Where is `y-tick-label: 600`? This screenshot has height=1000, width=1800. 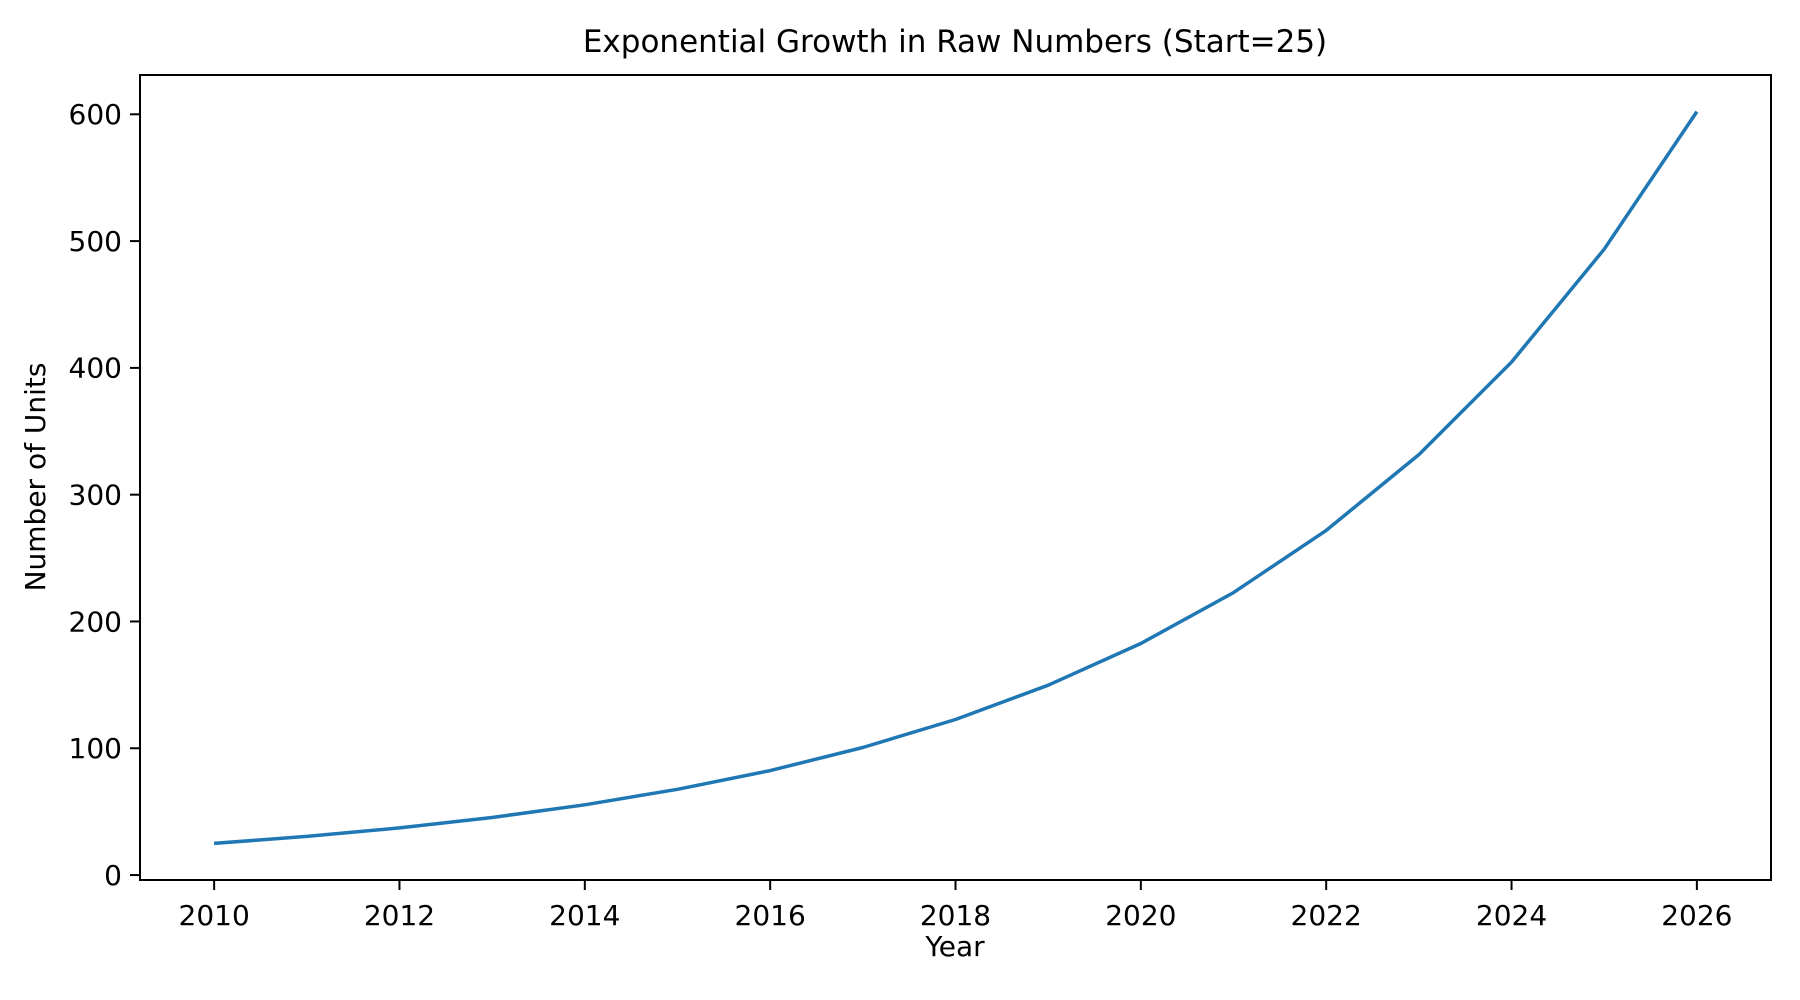 y-tick-label: 600 is located at coordinates (95, 114).